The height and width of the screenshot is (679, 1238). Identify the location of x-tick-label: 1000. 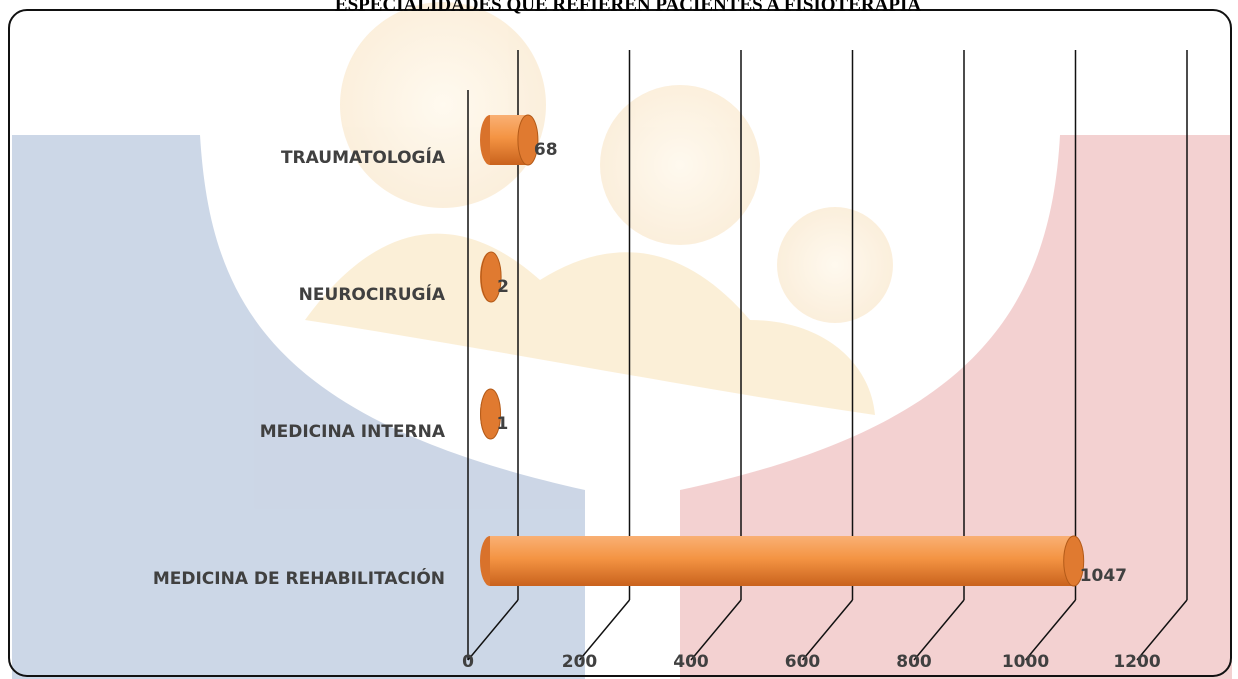
(1025, 662).